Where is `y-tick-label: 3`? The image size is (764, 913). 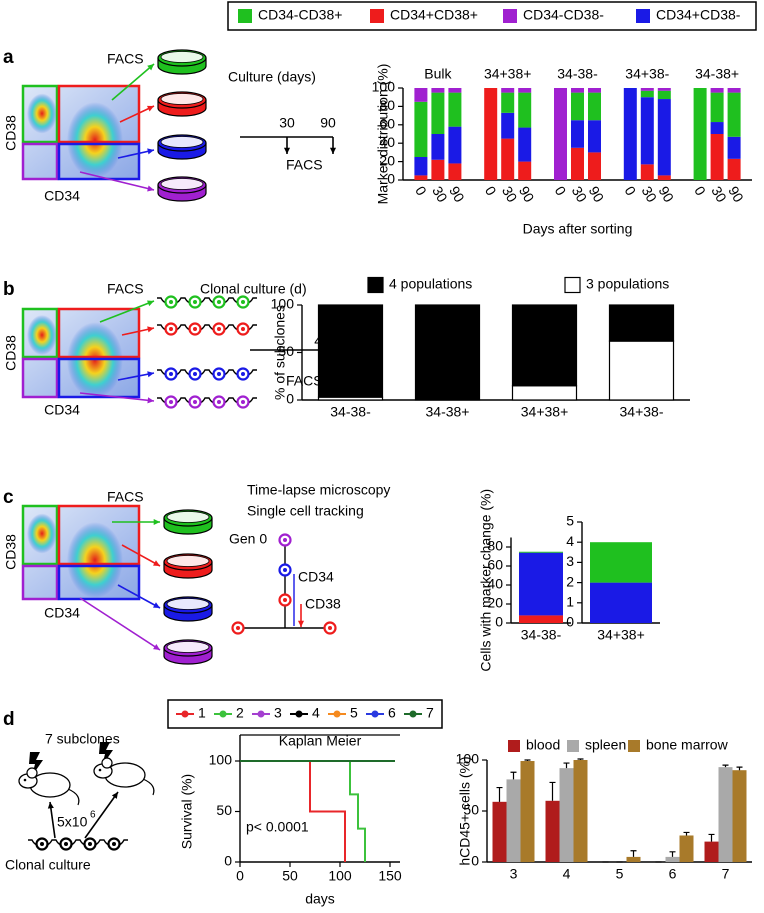 y-tick-label: 3 is located at coordinates (570, 561).